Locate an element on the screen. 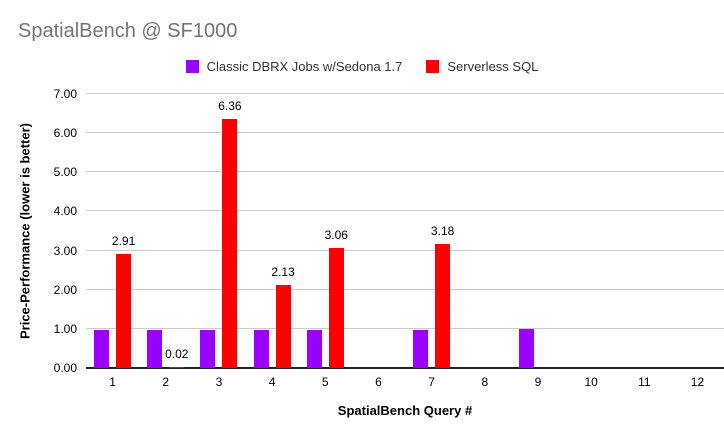 This screenshot has height=443, width=724. bar-serverless-sql-q5 is located at coordinates (336, 308).